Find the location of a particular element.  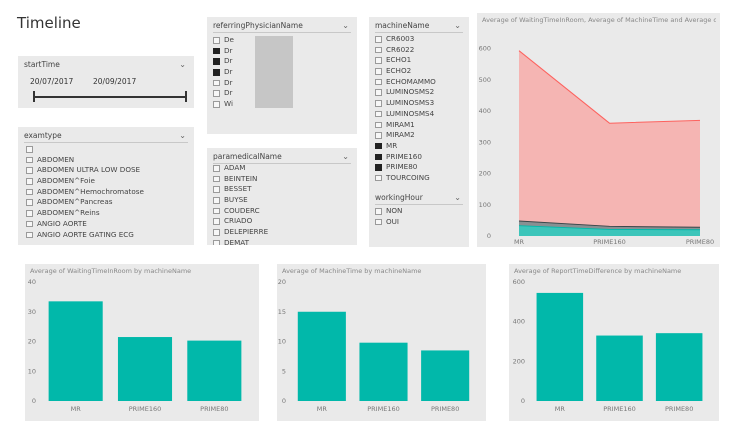

slicer-item: BEINTEIN is located at coordinates (283, 179).